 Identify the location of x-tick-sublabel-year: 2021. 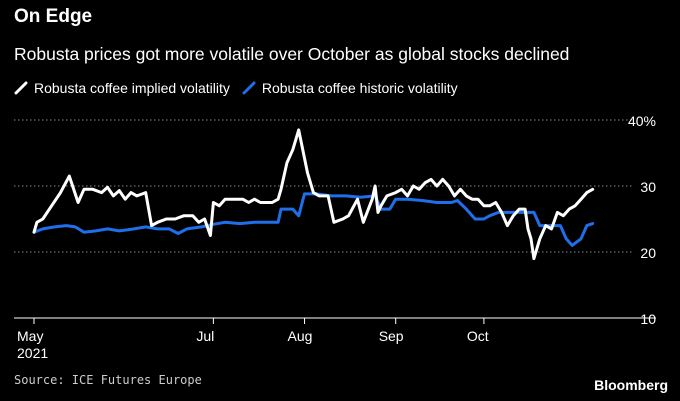
(32, 353).